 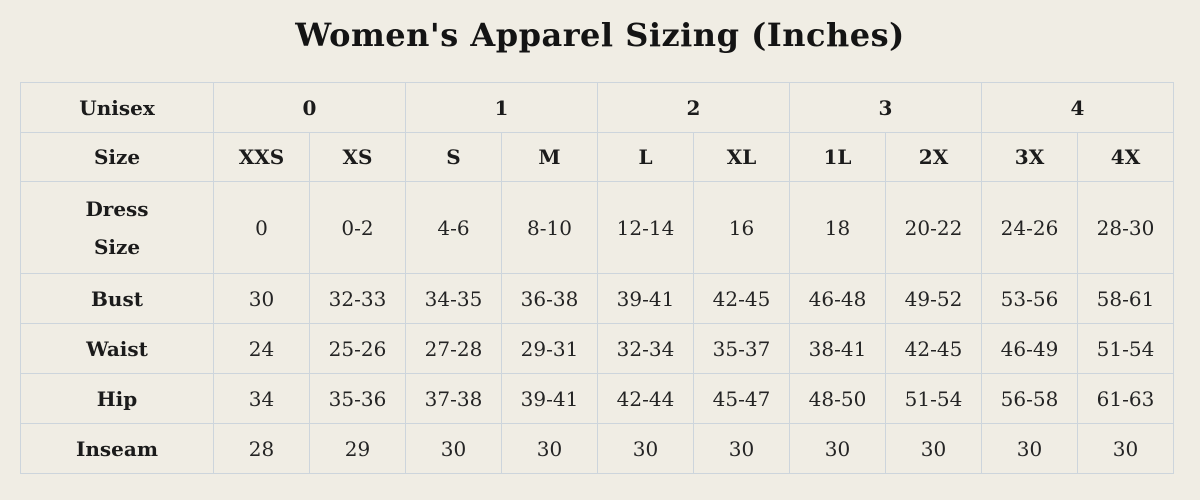 What do you see at coordinates (309, 107) in the screenshot?
I see `unisex-group-0: 0` at bounding box center [309, 107].